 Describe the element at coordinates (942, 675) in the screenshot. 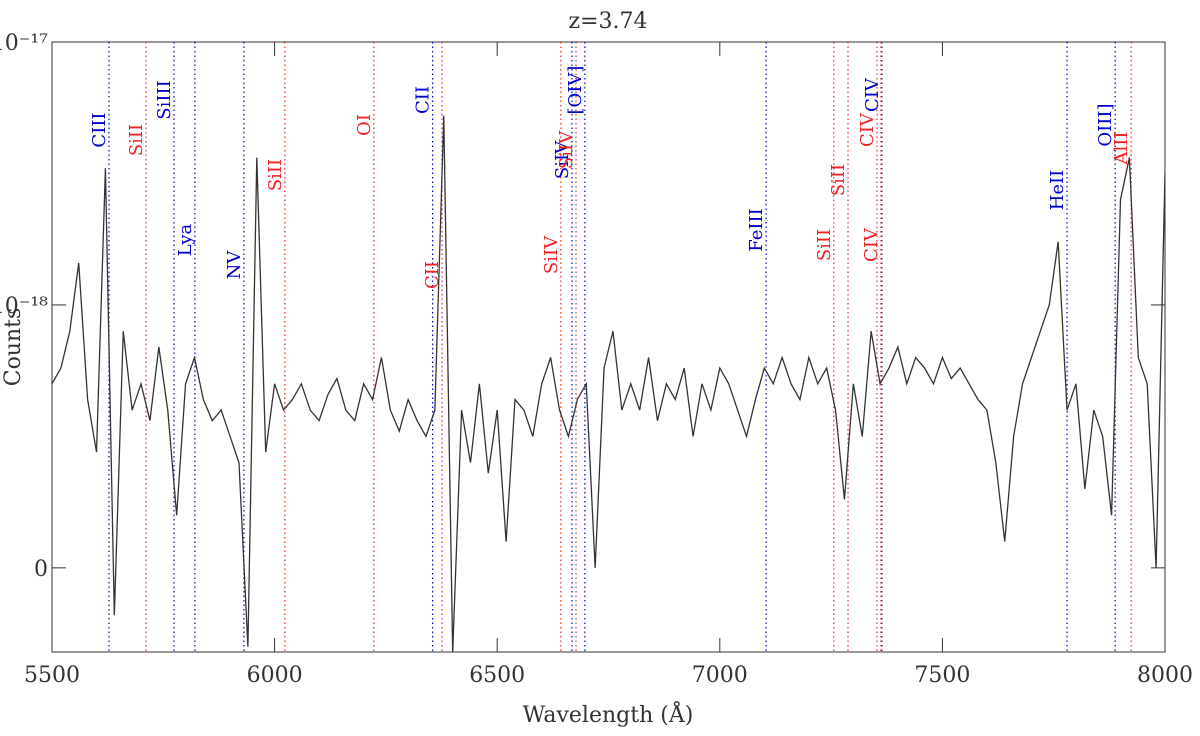

I see `x-tick-label: 7500` at that location.